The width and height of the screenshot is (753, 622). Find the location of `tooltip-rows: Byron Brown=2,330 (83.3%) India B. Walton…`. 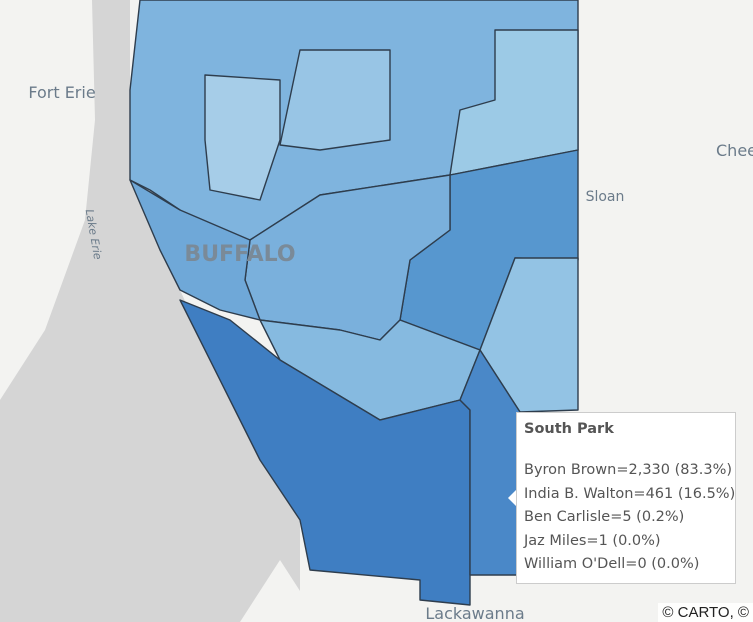

tooltip-rows: Byron Brown=2,330 (83.3%) India B. Walton… is located at coordinates (630, 518).